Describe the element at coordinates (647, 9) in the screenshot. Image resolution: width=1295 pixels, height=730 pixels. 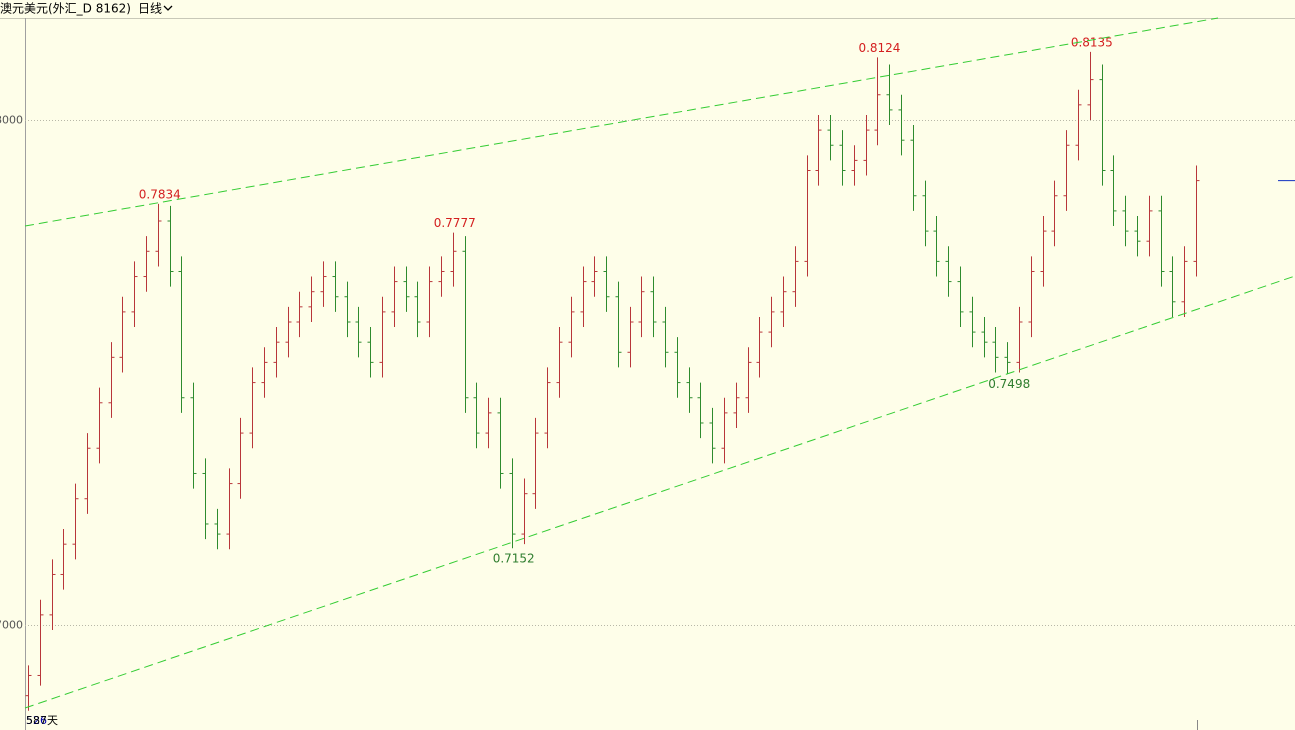
I see `header-bar` at that location.